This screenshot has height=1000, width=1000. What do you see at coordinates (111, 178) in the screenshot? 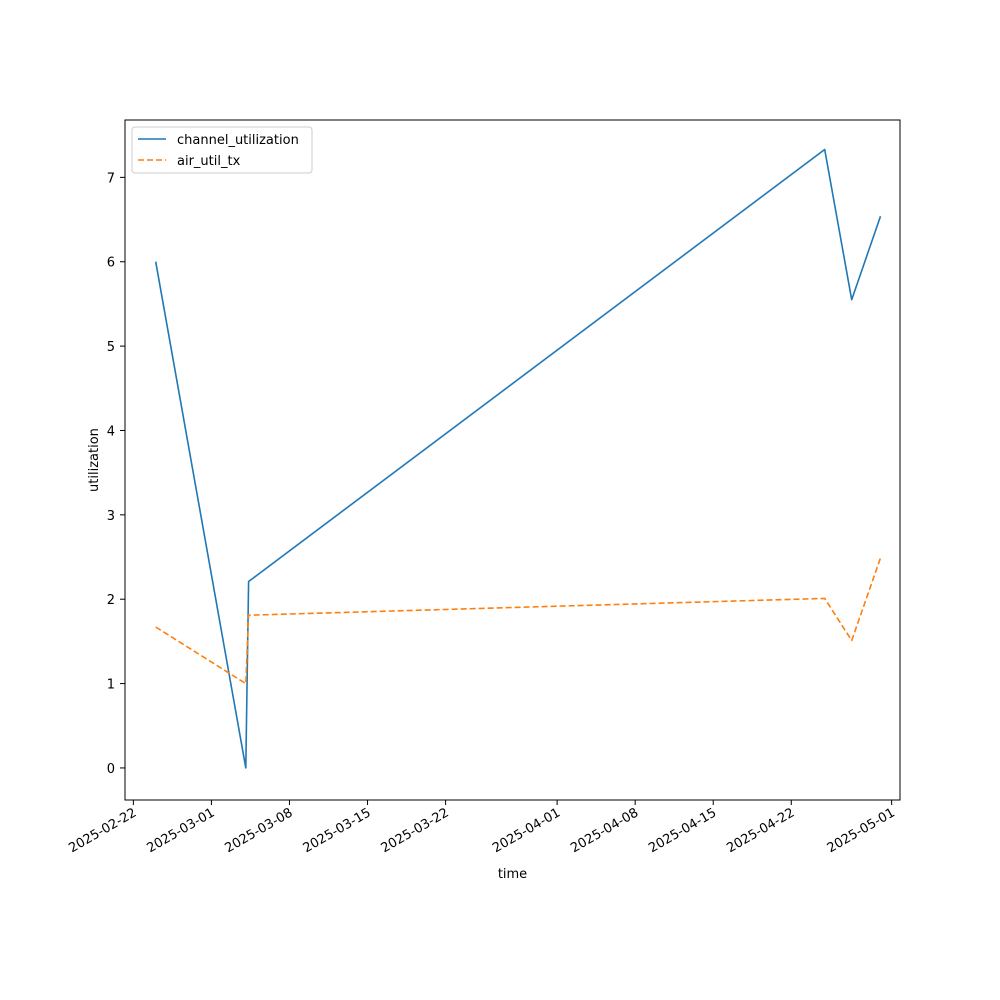
I see `y-tick-label: 7` at bounding box center [111, 178].